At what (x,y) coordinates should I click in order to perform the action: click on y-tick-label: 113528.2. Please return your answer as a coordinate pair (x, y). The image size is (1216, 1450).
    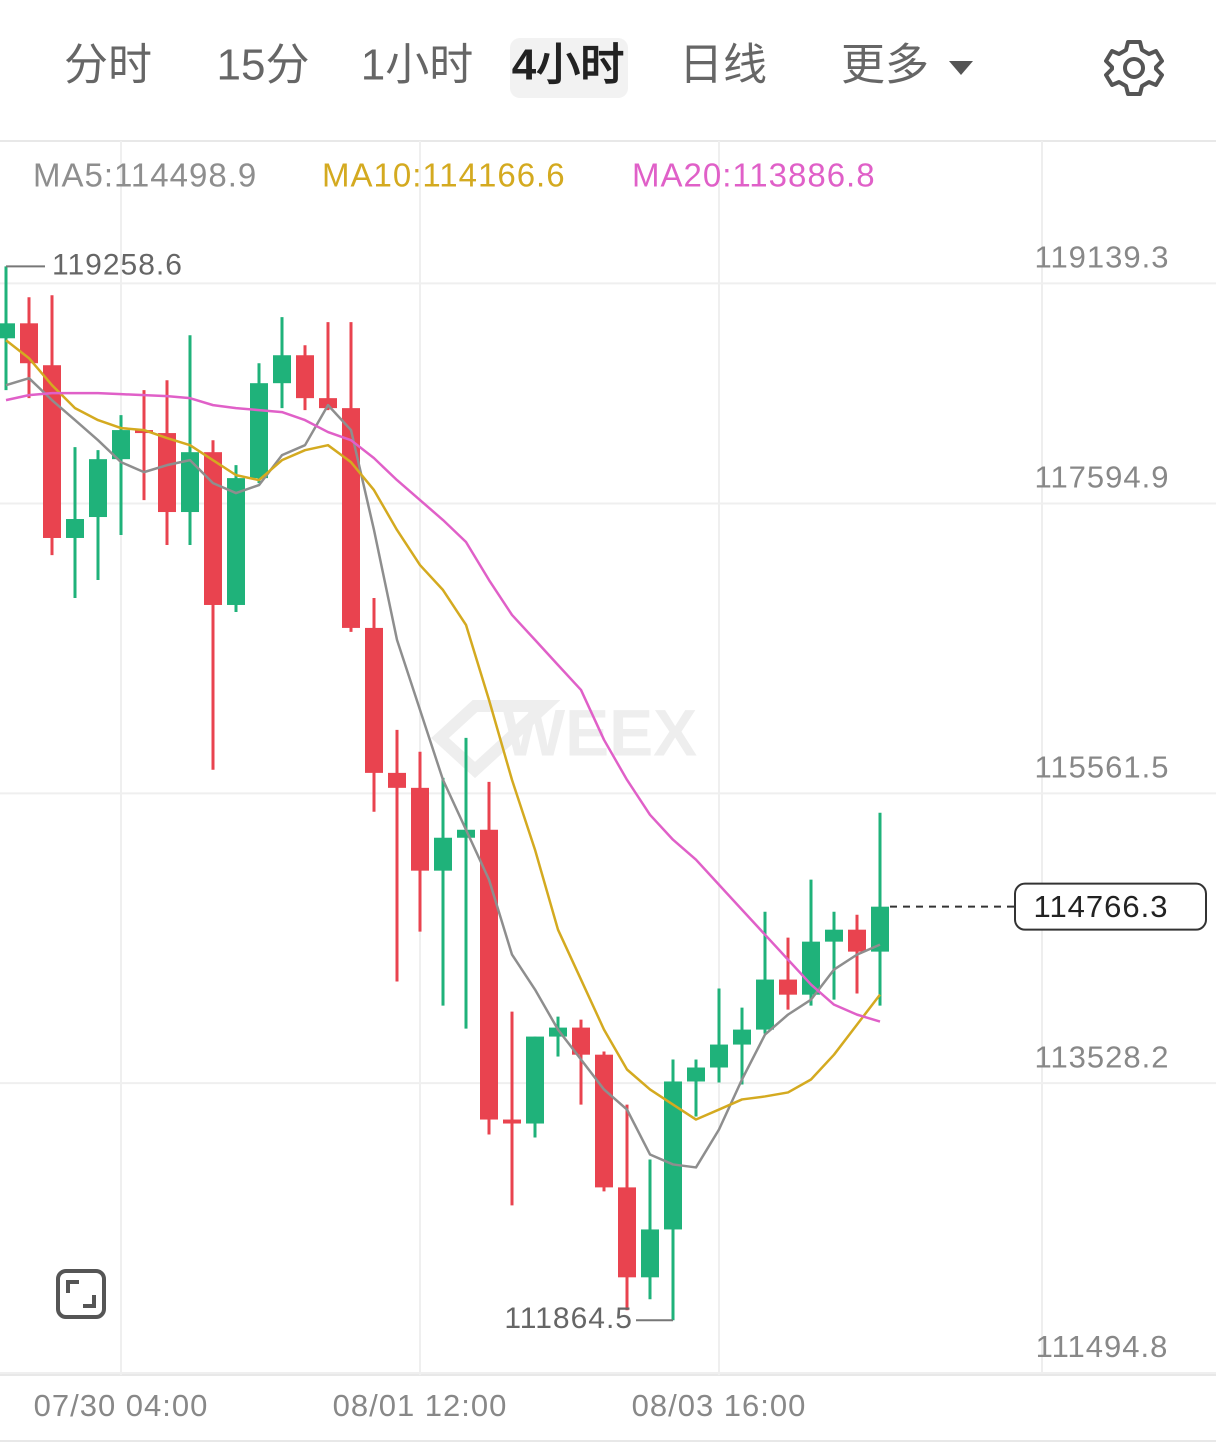
    Looking at the image, I should click on (1102, 1056).